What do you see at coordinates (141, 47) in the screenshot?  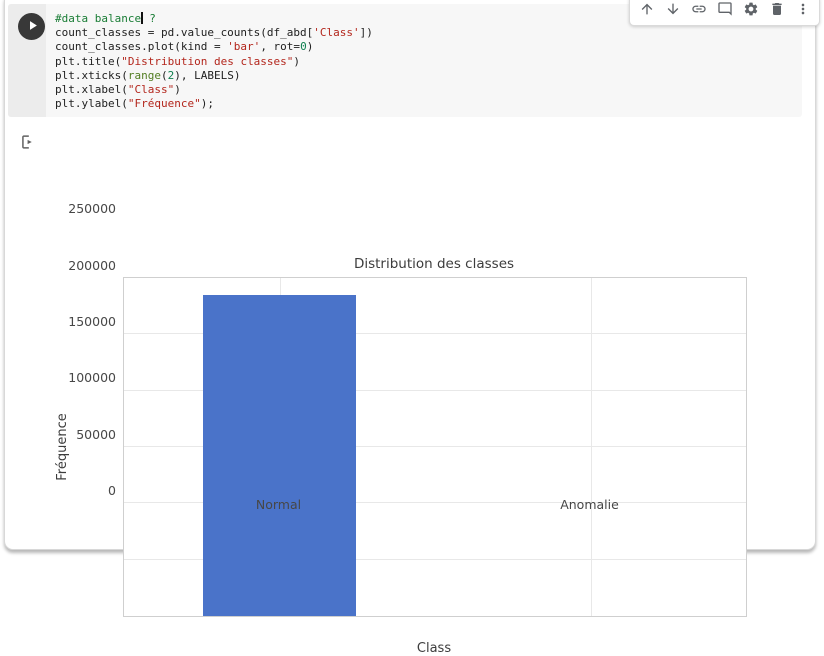 I see `code-token: count_classes.plot(kind =` at bounding box center [141, 47].